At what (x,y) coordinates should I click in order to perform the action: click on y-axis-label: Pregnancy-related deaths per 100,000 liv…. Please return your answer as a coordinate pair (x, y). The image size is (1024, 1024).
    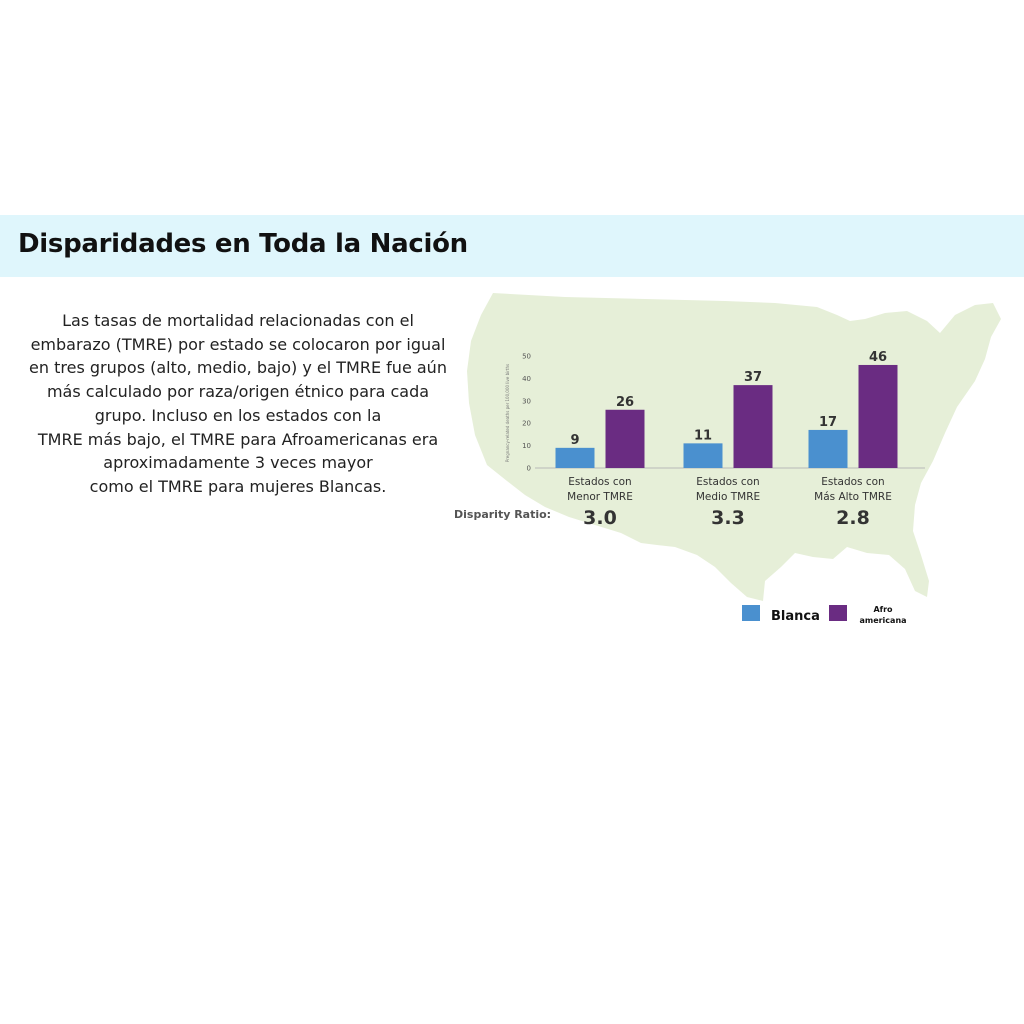
    Looking at the image, I should click on (507, 413).